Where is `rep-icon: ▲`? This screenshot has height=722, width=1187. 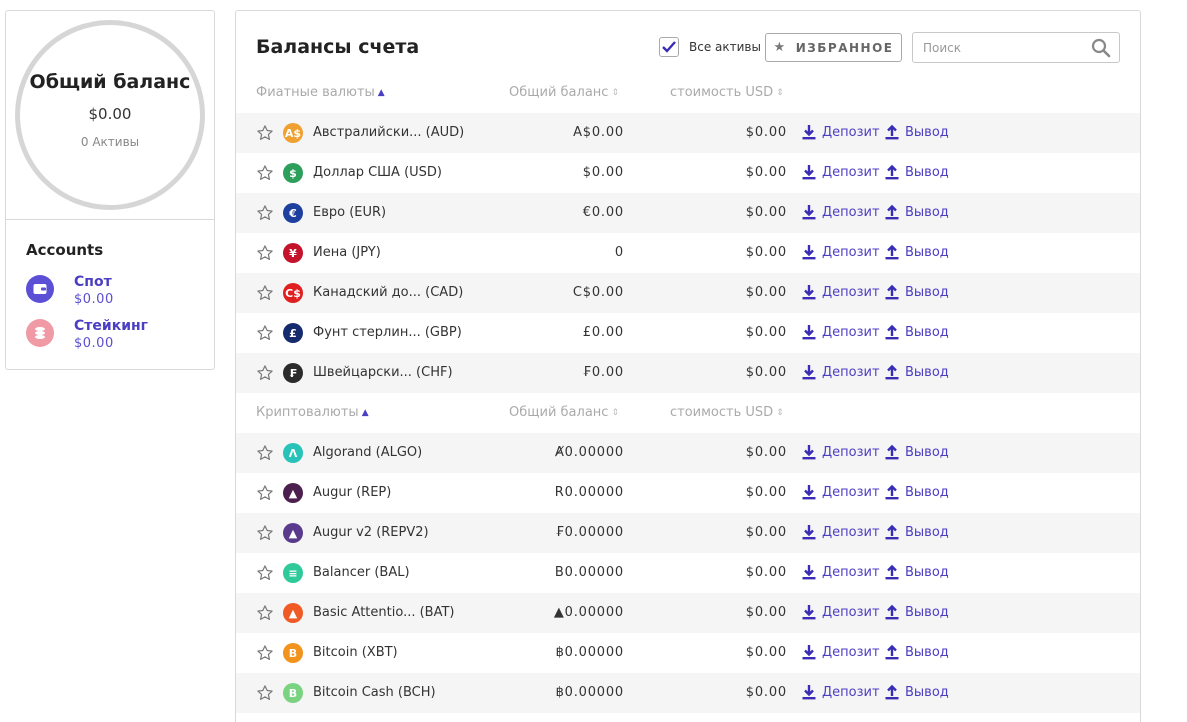 rep-icon: ▲ is located at coordinates (293, 493).